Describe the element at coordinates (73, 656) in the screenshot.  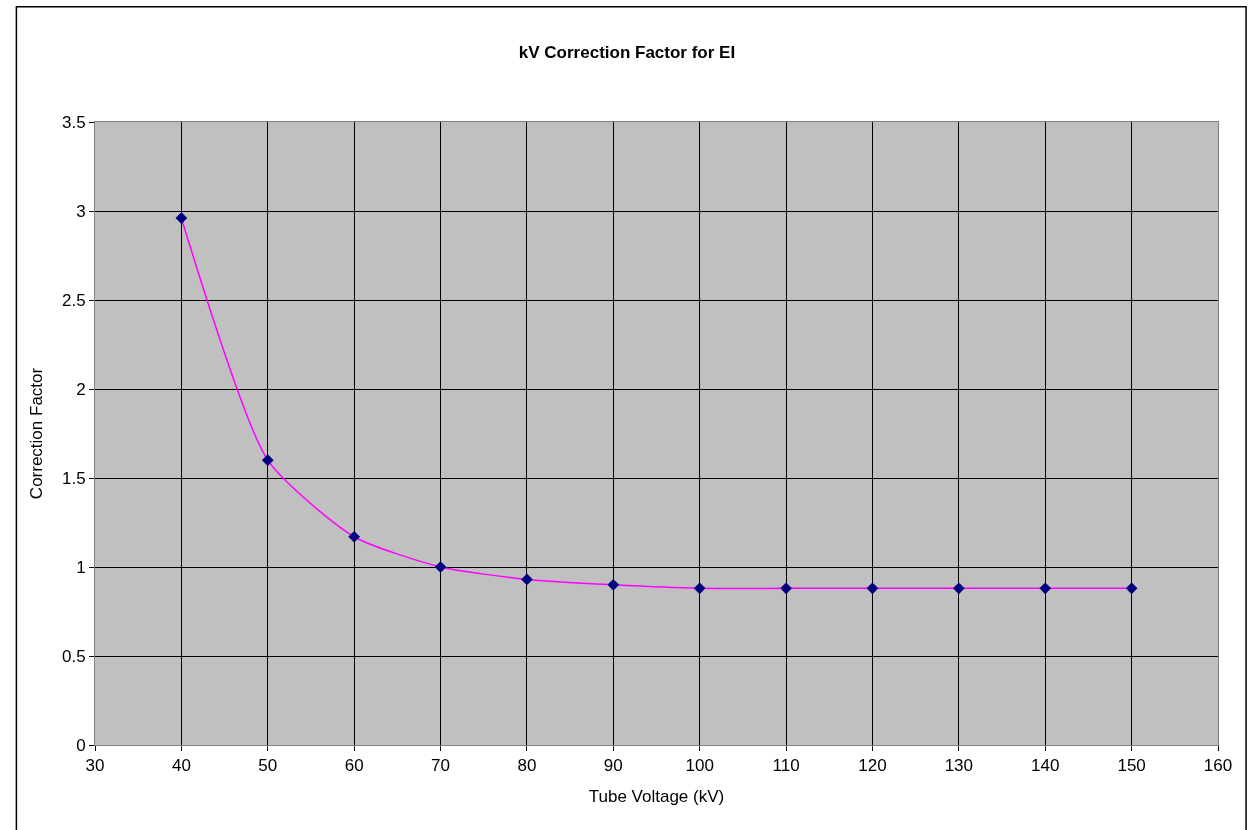
I see `y-tick-label: 0.5` at that location.